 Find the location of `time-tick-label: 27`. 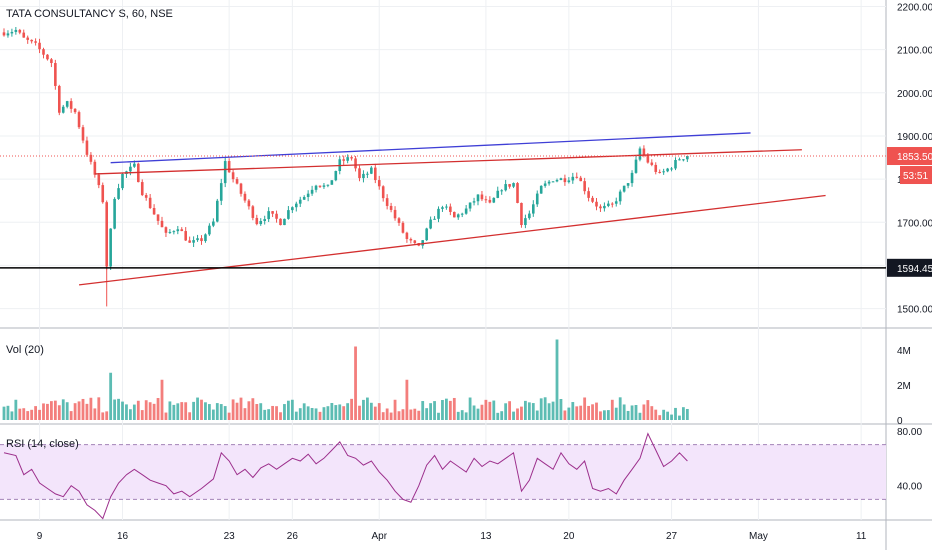

time-tick-label: 27 is located at coordinates (672, 536).